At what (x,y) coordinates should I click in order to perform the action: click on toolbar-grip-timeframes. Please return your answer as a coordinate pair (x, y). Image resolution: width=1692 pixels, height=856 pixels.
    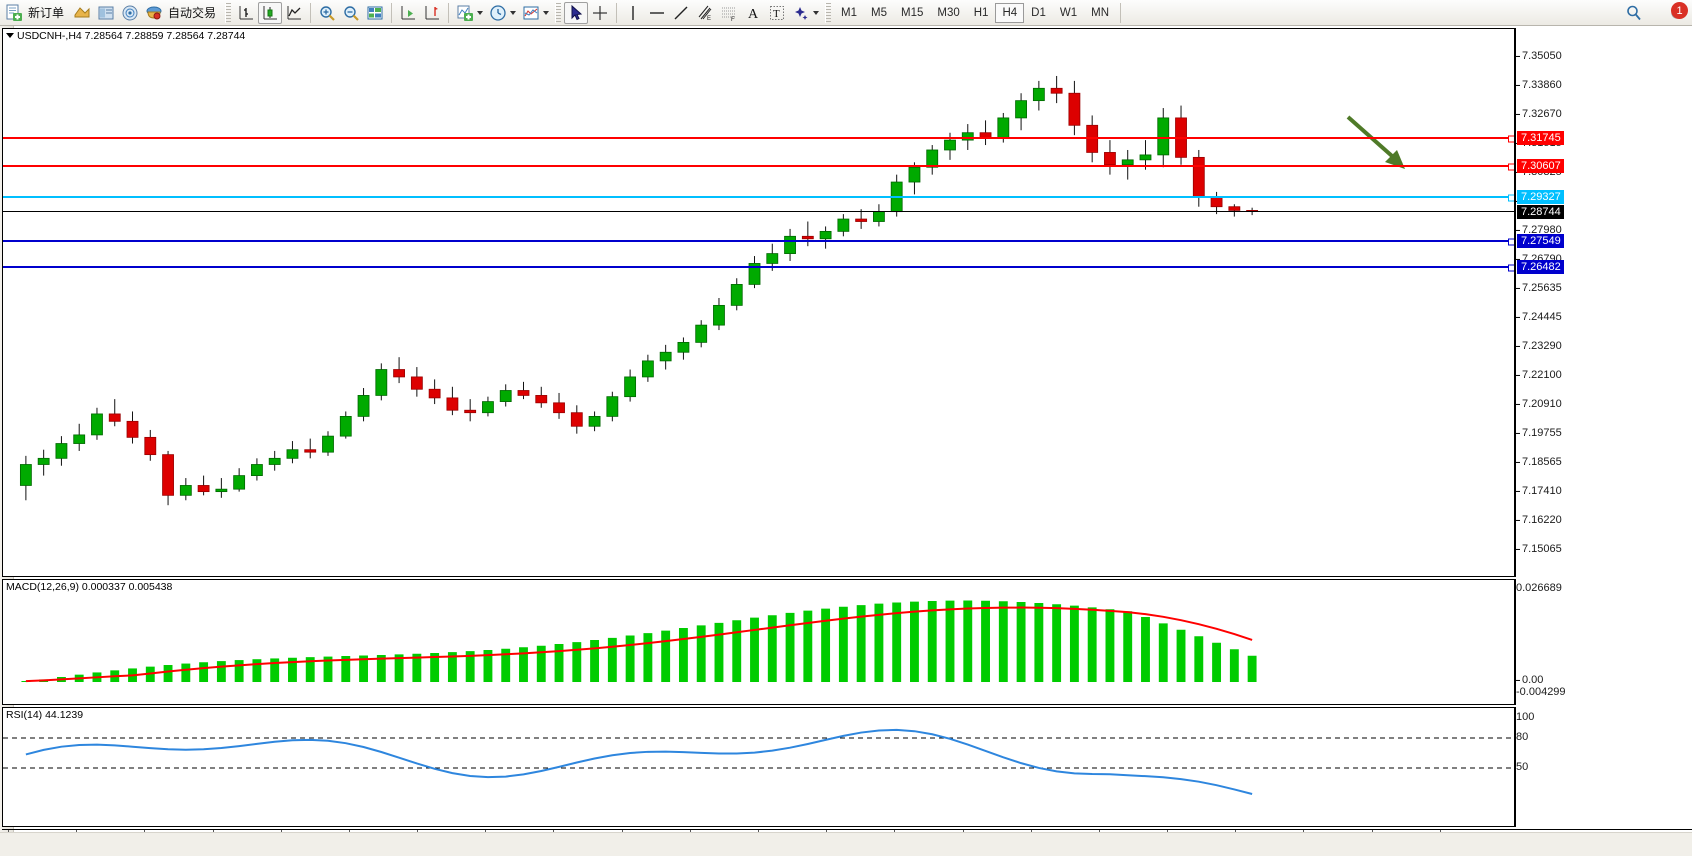
    Looking at the image, I should click on (828, 12).